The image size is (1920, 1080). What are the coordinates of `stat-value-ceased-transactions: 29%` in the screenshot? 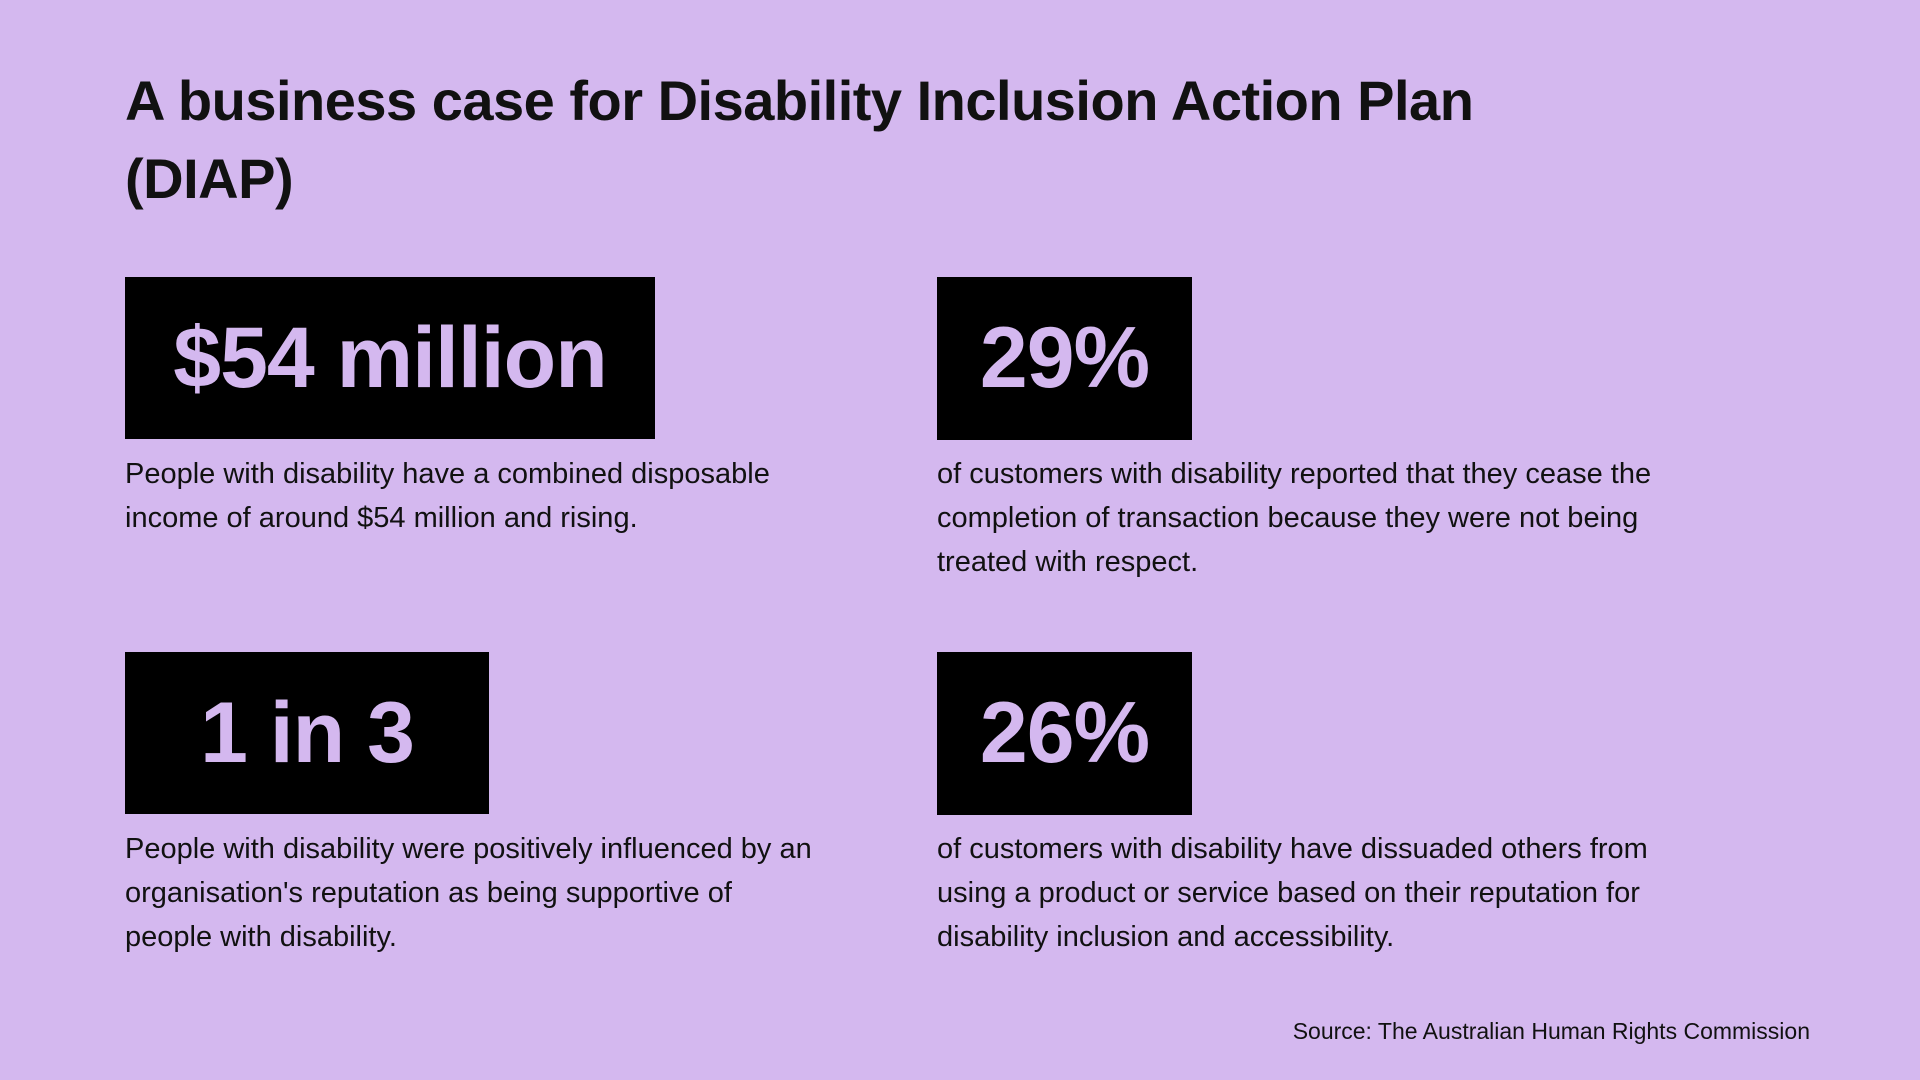 It's located at (1064, 358).